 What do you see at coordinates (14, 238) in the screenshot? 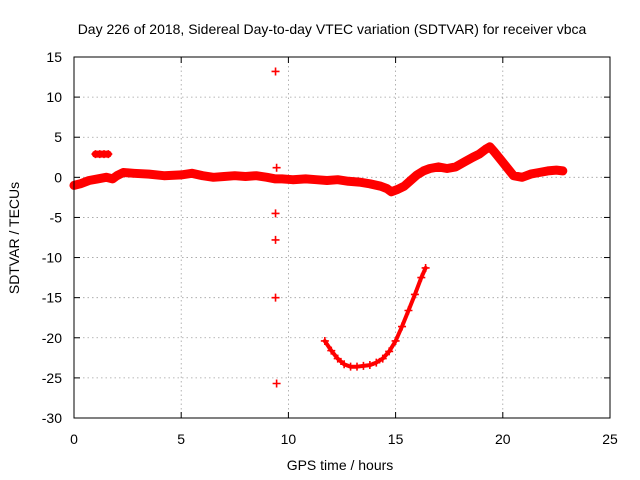
I see `y-axis-label: SDTVAR / TECUs` at bounding box center [14, 238].